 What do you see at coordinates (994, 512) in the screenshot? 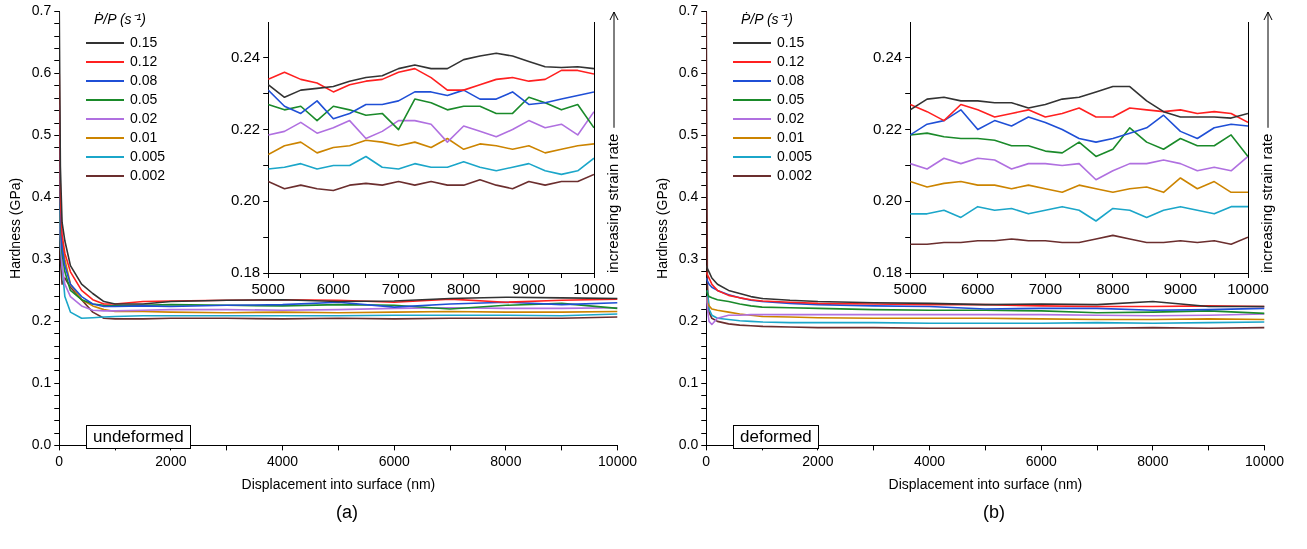
I see `text: (b)` at bounding box center [994, 512].